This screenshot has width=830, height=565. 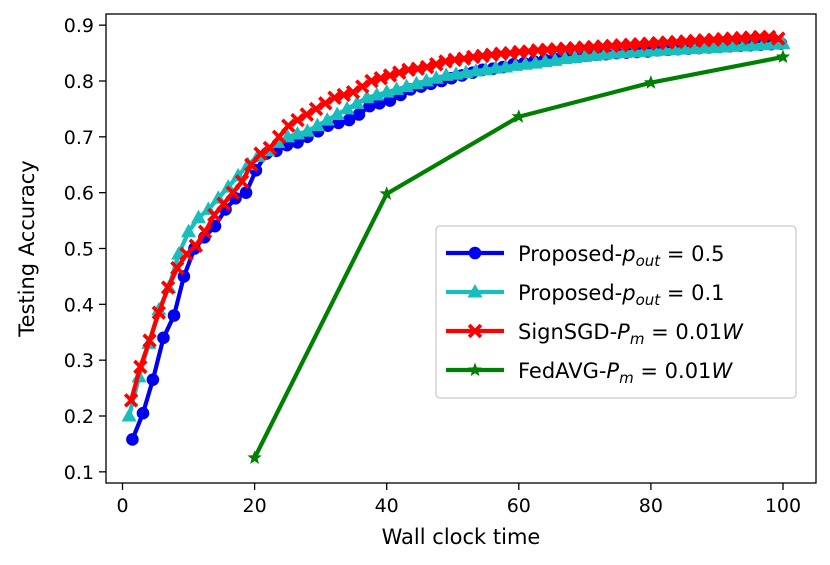 I want to click on y-tick-label: 0.9, so click(x=79, y=26).